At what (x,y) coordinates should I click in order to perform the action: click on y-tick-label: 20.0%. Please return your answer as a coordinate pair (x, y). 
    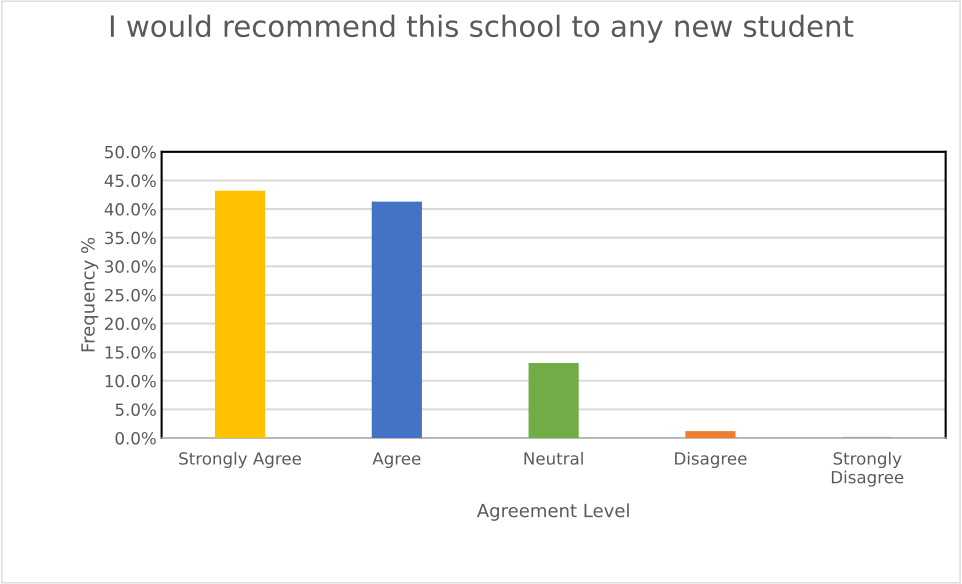
    Looking at the image, I should click on (130, 324).